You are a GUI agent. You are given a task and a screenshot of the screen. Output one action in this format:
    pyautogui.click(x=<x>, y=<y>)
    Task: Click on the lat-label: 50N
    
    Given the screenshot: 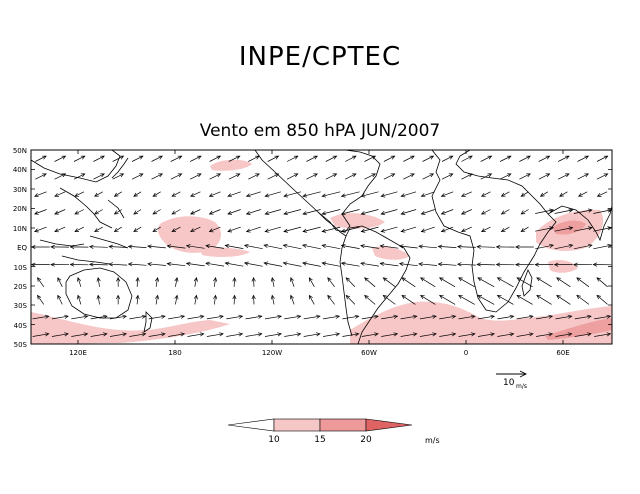 What is the action you would take?
    pyautogui.click(x=20, y=151)
    